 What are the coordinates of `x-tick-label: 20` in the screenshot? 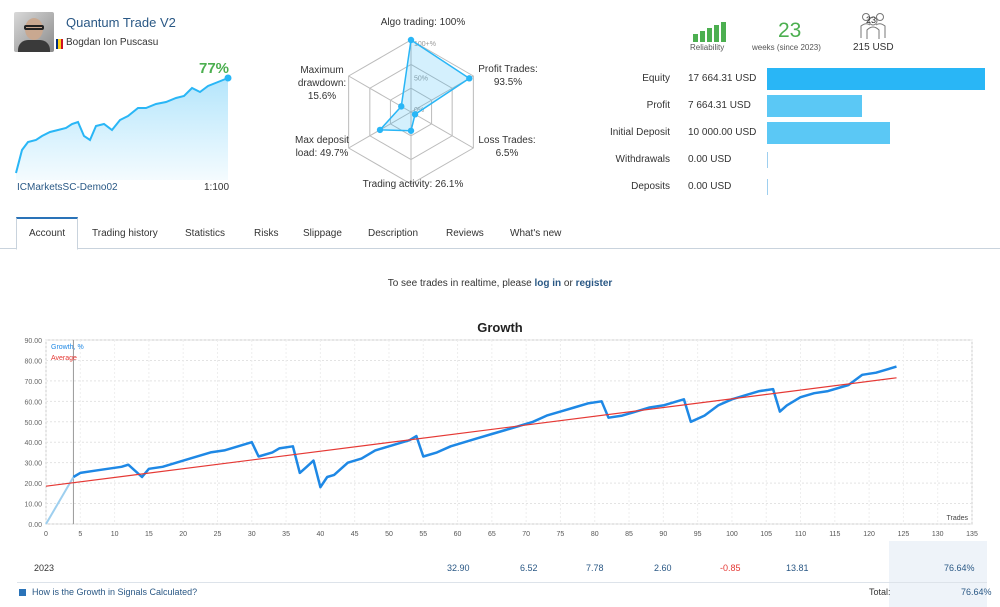 It's located at (183, 534).